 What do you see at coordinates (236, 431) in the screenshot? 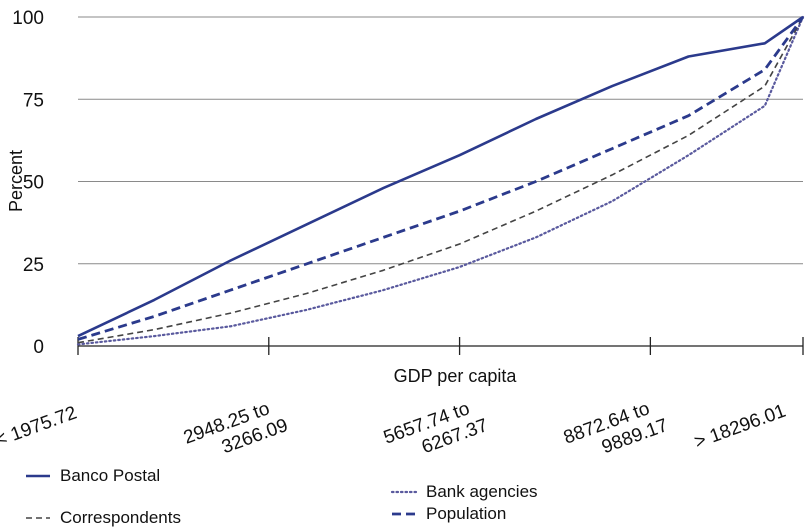
I see `x-tick-label-1: 2948.25 to3266.09` at bounding box center [236, 431].